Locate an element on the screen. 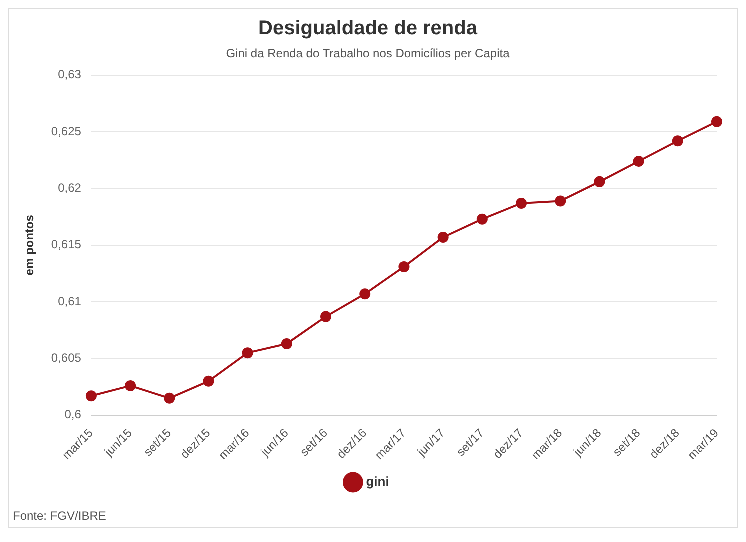 The width and height of the screenshot is (746, 542). y-tick-label: 0,615 is located at coordinates (66, 245).